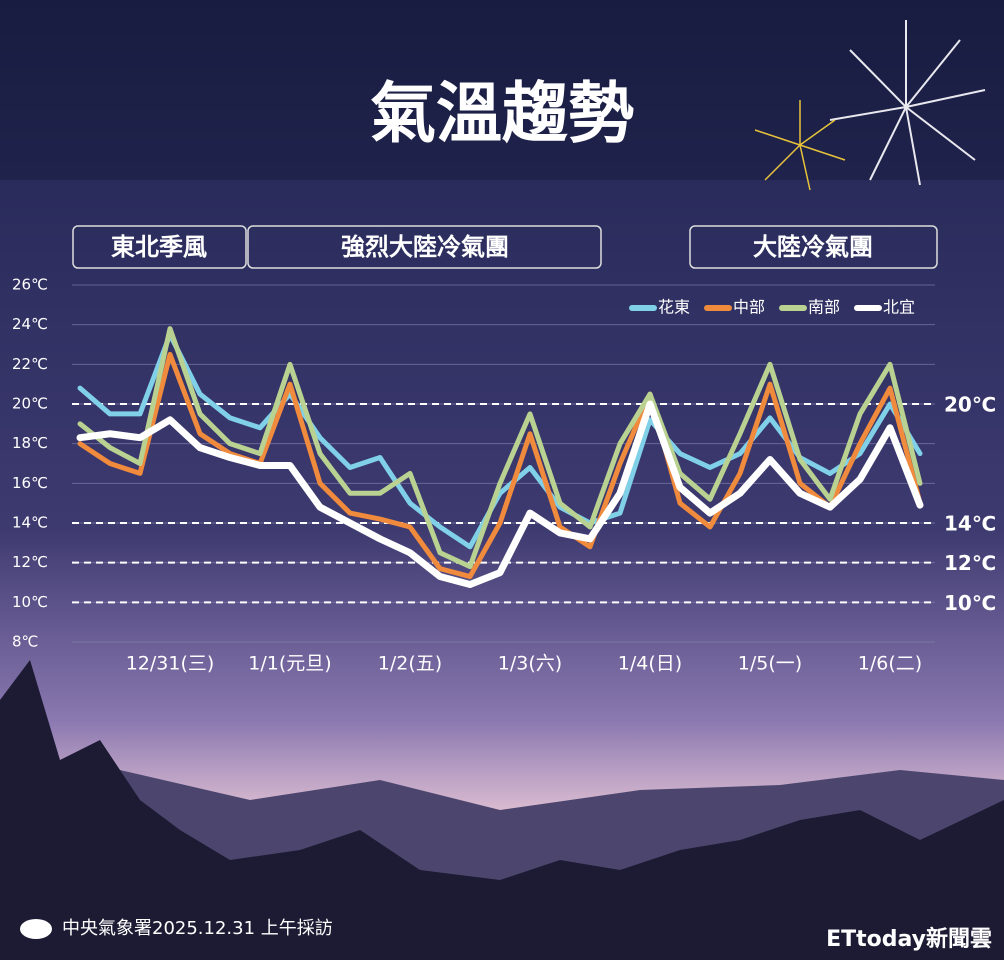 The image size is (1004, 964). What do you see at coordinates (30, 602) in the screenshot?
I see `y-tick-label: 10℃` at bounding box center [30, 602].